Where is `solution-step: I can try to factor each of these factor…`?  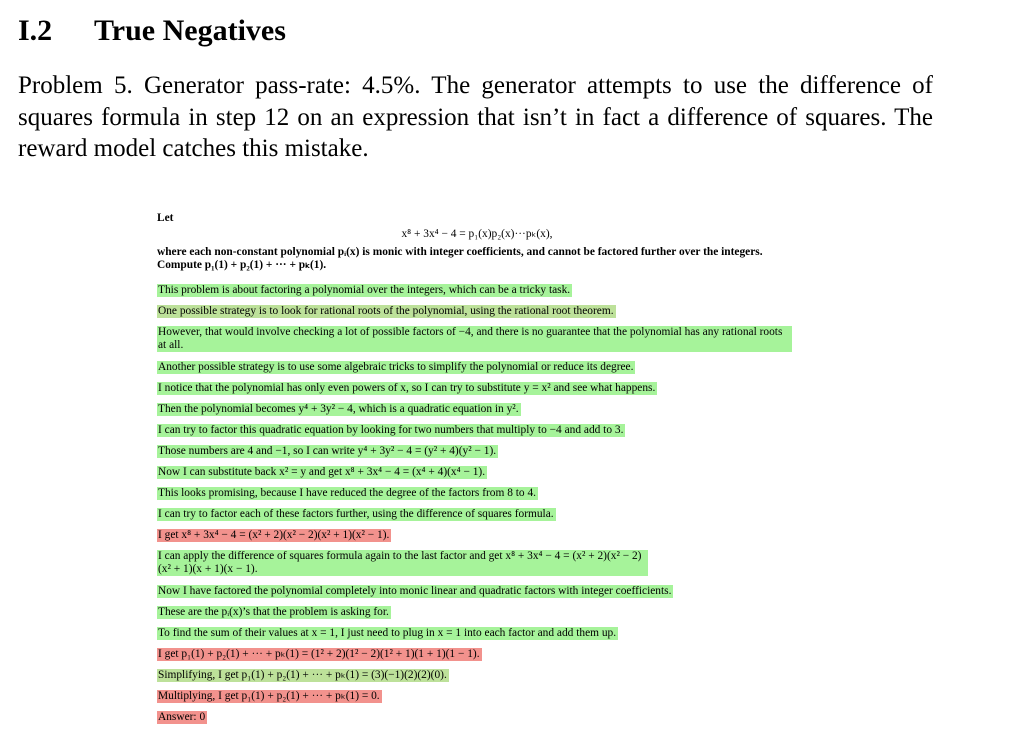 solution-step: I can try to factor each of these factor… is located at coordinates (356, 514).